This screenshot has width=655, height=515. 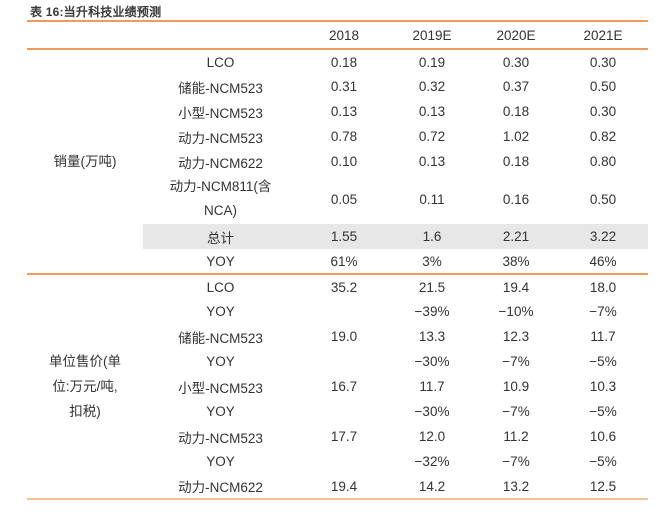 I want to click on value-cell: 12.0, so click(x=432, y=436).